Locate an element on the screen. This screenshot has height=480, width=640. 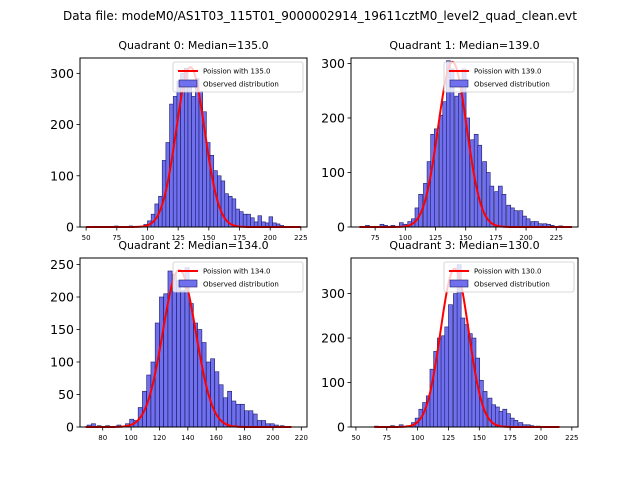
panel-3-xtick-label-6: 200 is located at coordinates (540, 438).